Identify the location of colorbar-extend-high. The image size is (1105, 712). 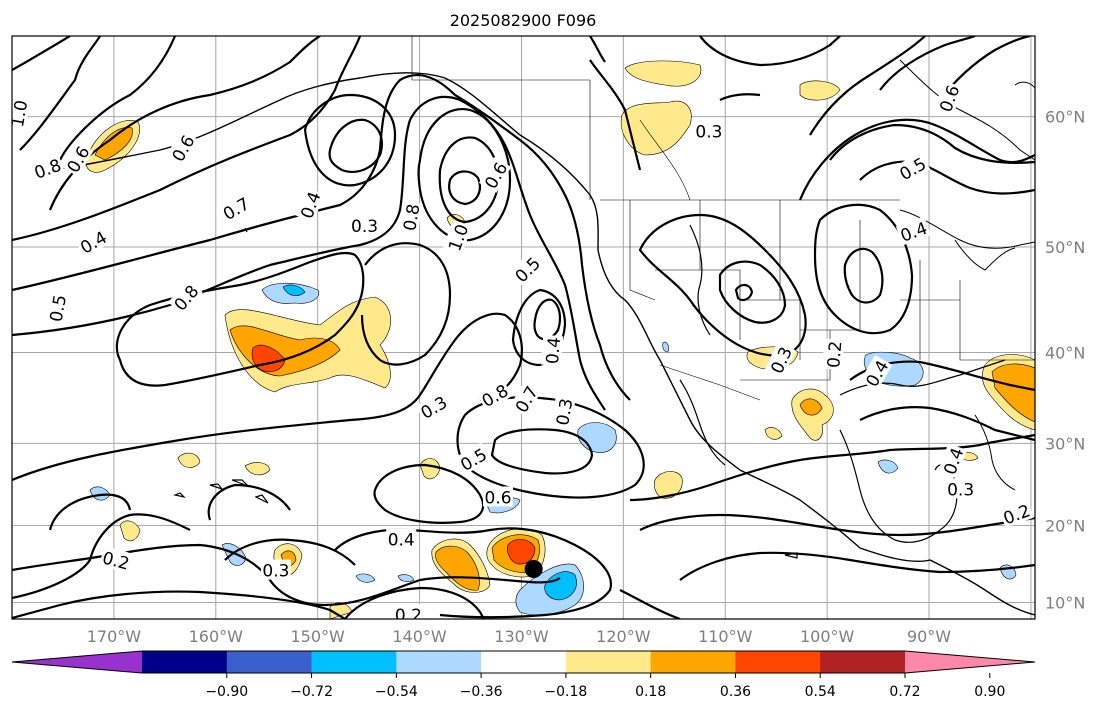
(970, 662).